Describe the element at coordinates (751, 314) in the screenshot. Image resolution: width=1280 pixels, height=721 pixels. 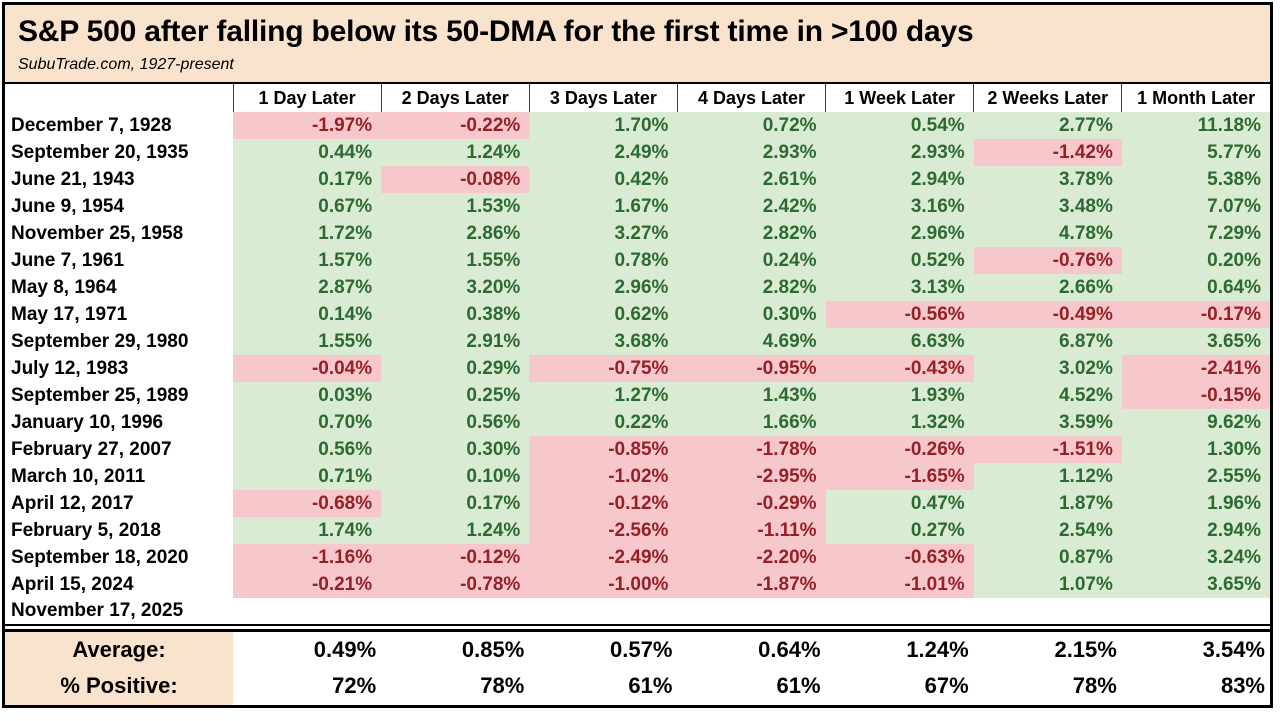
I see `return-cell: 0.30%` at that location.